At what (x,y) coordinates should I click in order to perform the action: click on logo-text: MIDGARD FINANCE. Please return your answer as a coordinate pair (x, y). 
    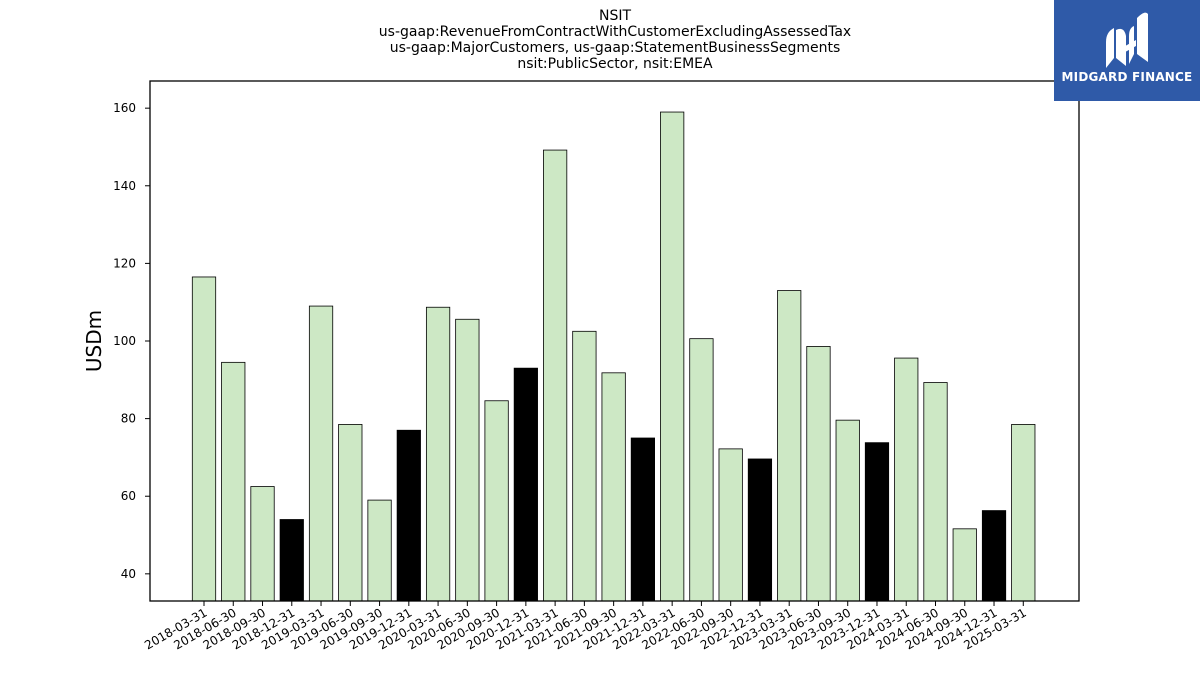
    Looking at the image, I should click on (1127, 77).